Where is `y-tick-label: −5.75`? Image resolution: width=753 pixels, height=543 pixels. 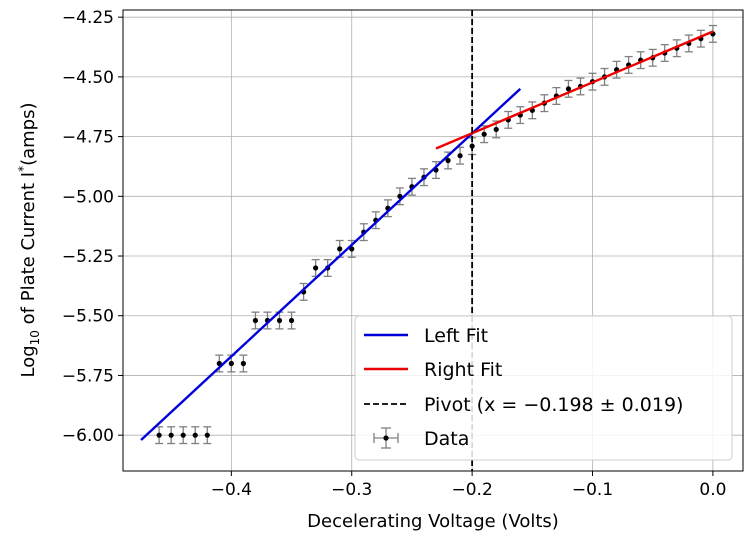
y-tick-label: −5.75 is located at coordinates (88, 376).